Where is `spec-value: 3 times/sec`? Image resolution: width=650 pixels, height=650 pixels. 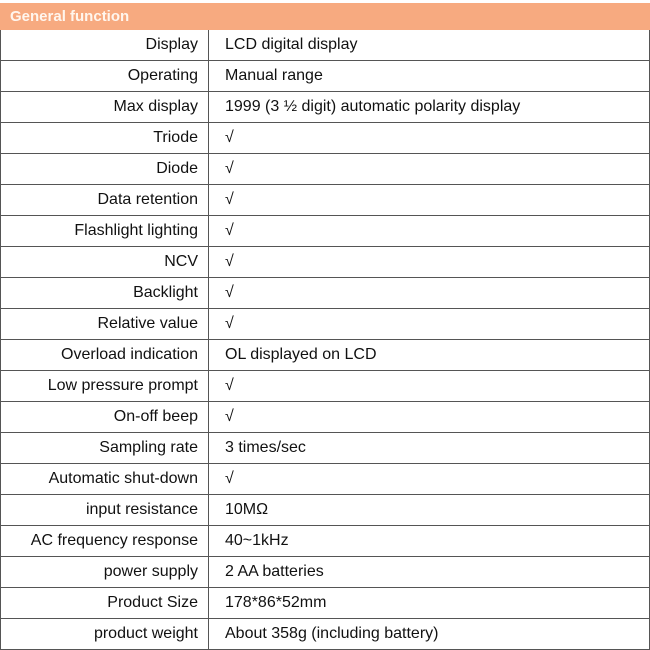
spec-value: 3 times/sec is located at coordinates (429, 448).